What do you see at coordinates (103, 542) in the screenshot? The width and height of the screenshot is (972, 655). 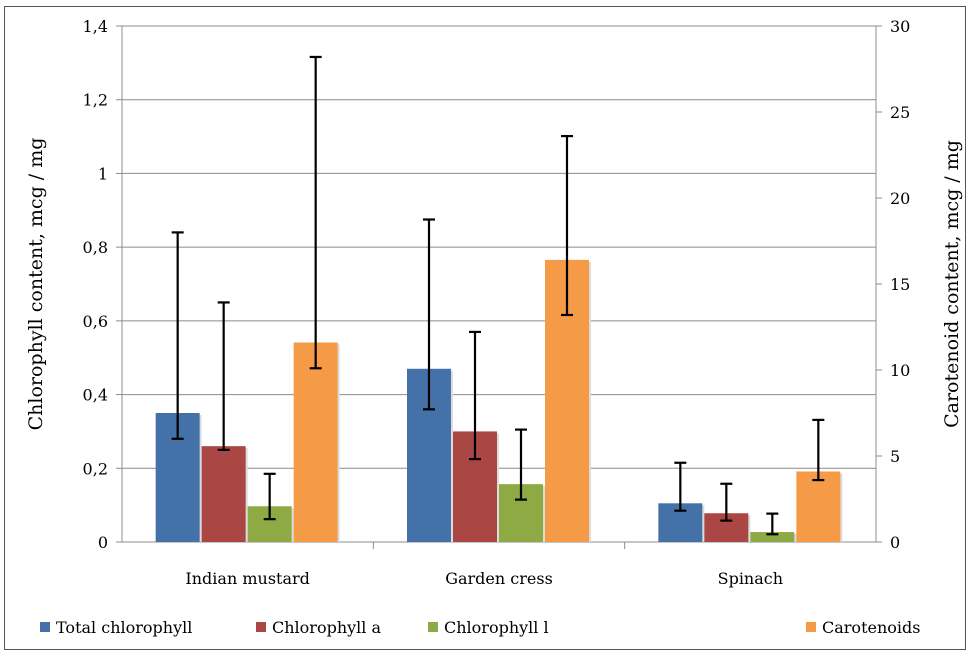 I see `y-left-tick-label: 0` at bounding box center [103, 542].